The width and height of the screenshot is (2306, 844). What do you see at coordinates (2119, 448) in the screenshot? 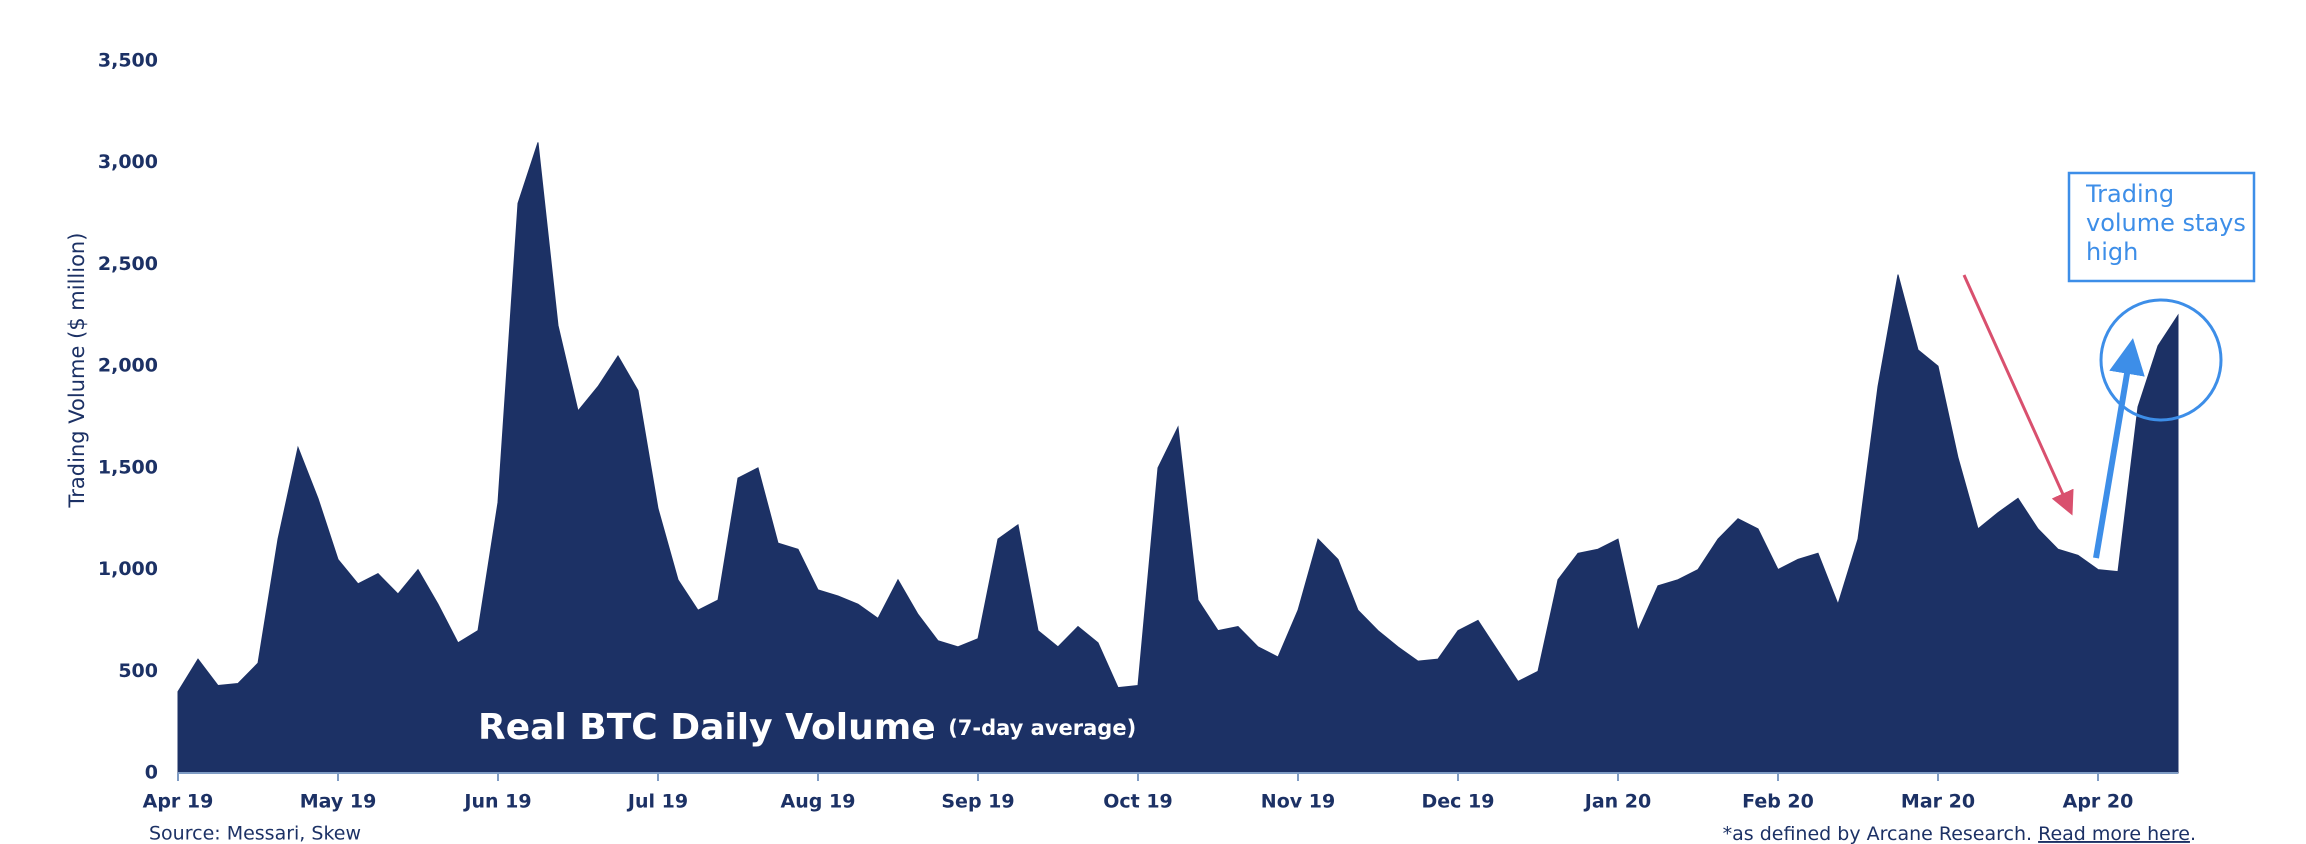
I see `blue-arrow` at bounding box center [2119, 448].